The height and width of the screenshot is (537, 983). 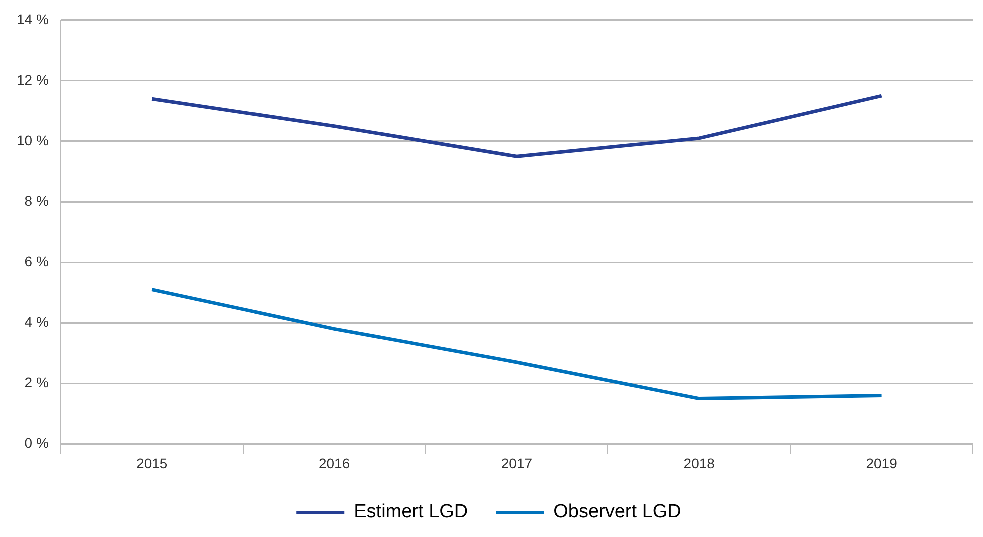 I want to click on x-tick-label: 2019, so click(x=882, y=463).